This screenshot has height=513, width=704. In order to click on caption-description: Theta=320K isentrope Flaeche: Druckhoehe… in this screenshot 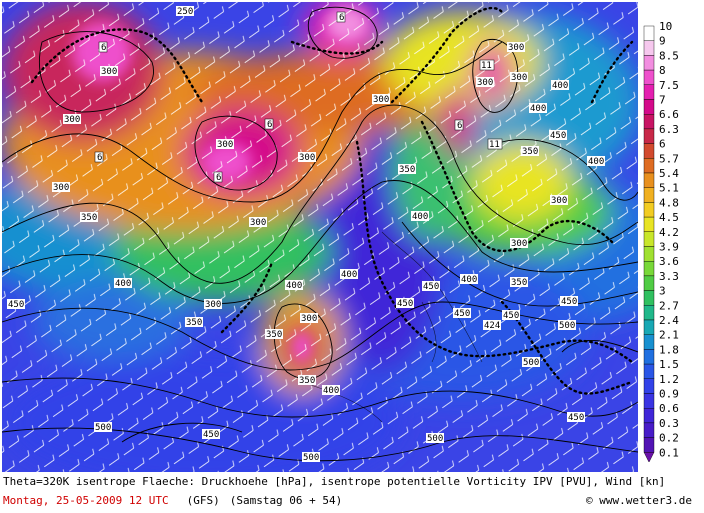, I will do `click(334, 481)`.